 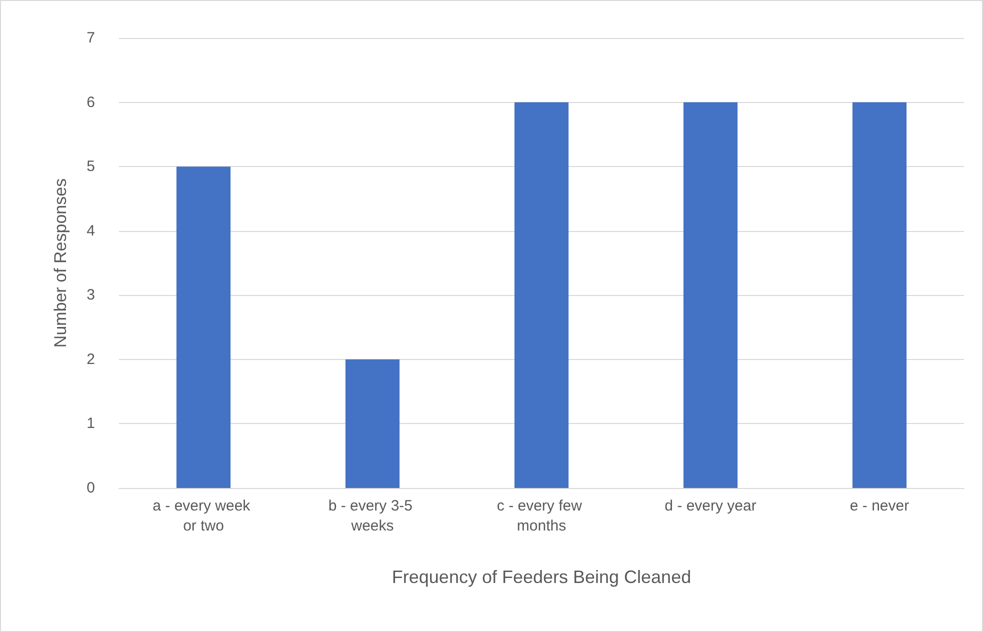 What do you see at coordinates (880, 506) in the screenshot?
I see `x-tick-label: e - never` at bounding box center [880, 506].